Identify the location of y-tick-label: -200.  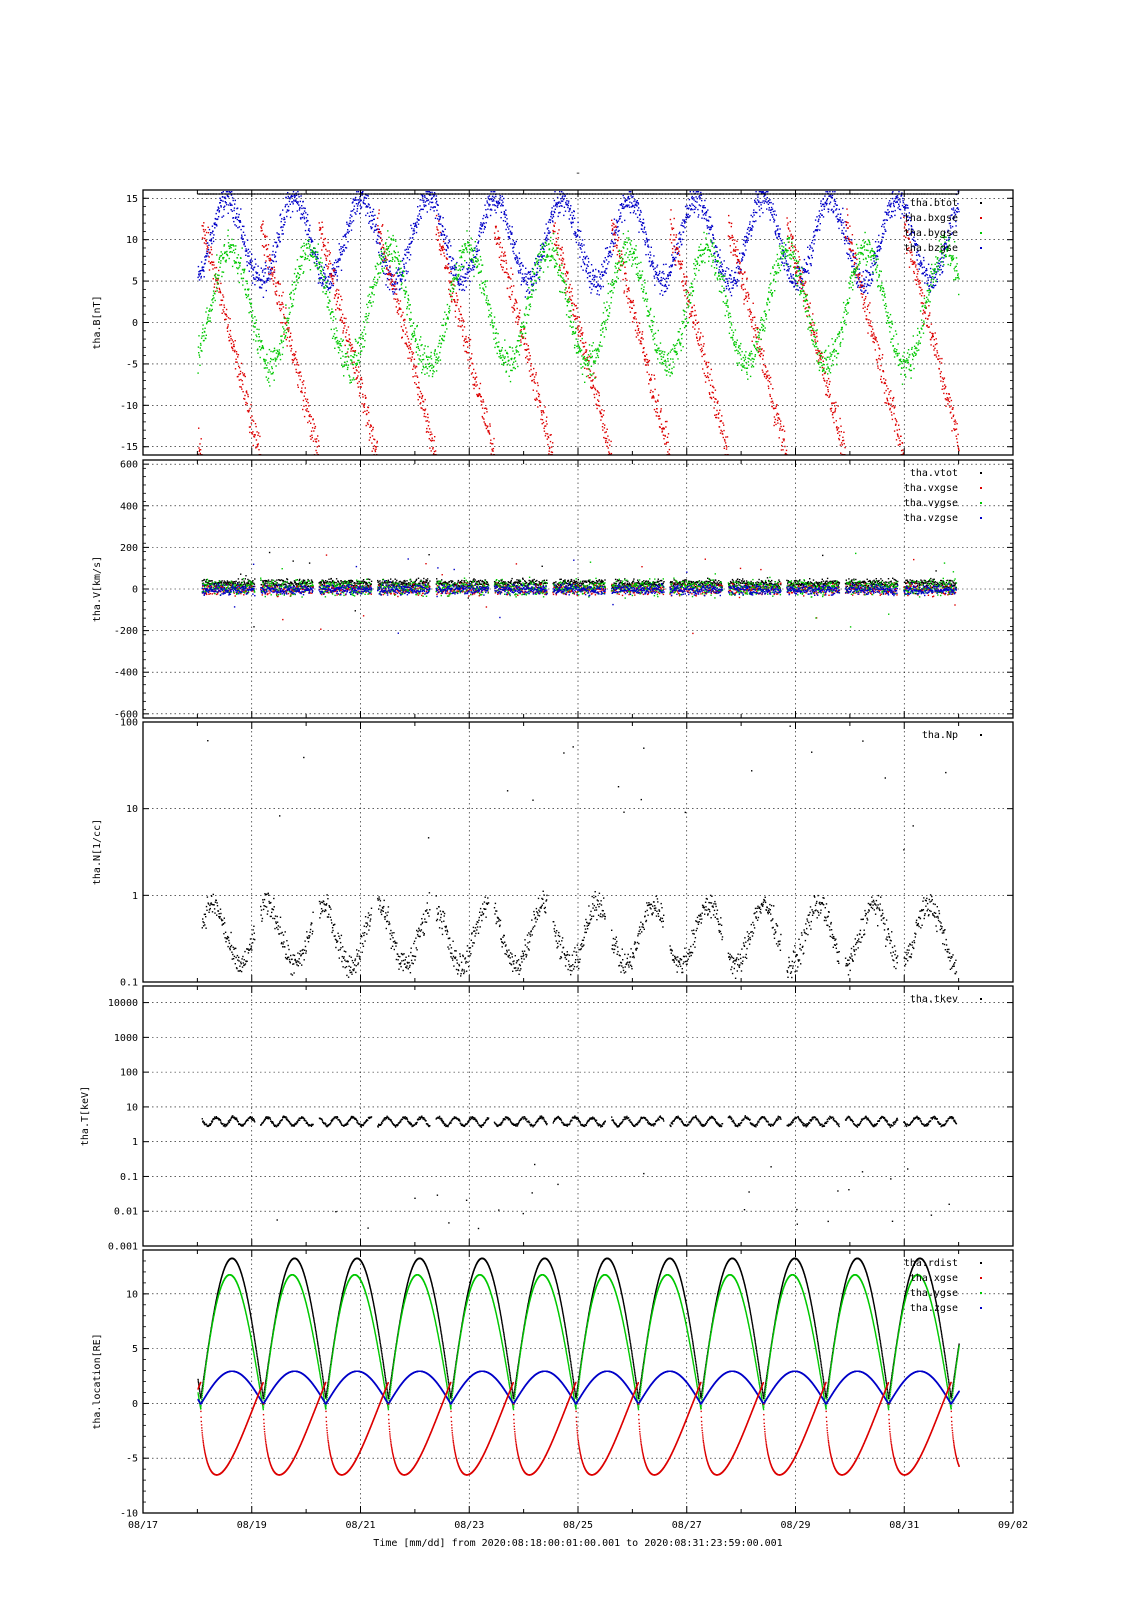
(126, 631).